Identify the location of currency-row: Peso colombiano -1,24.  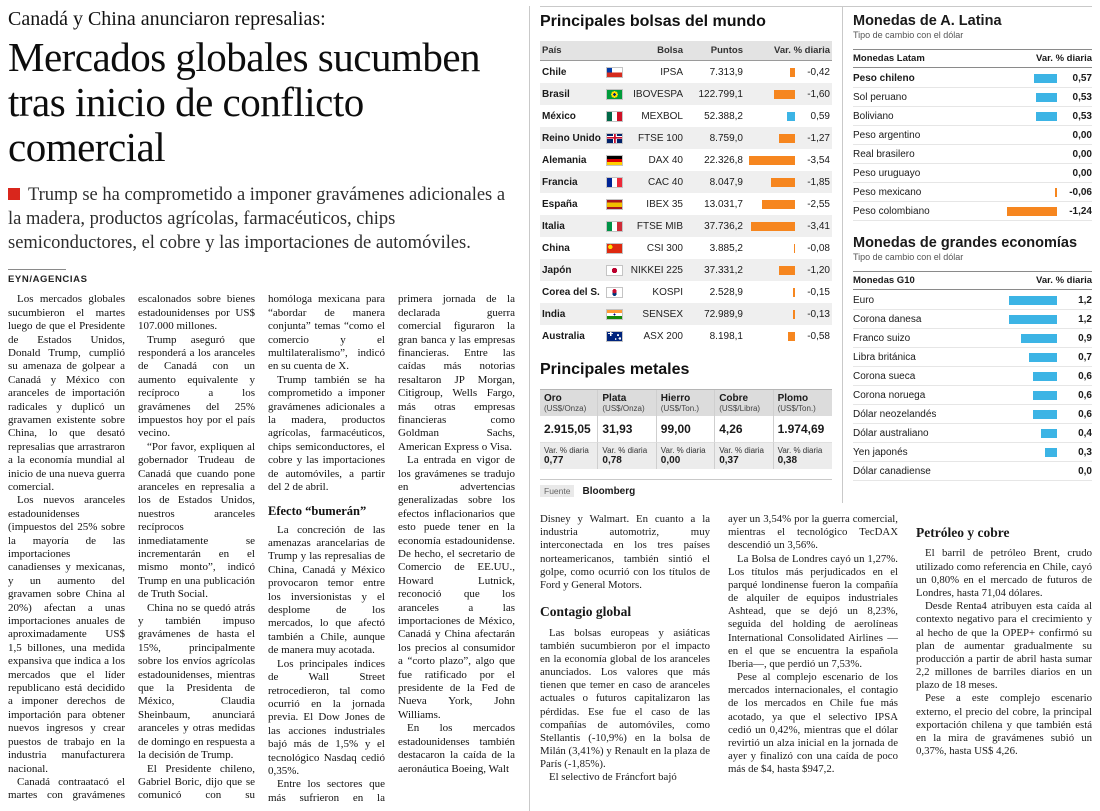
(972, 211).